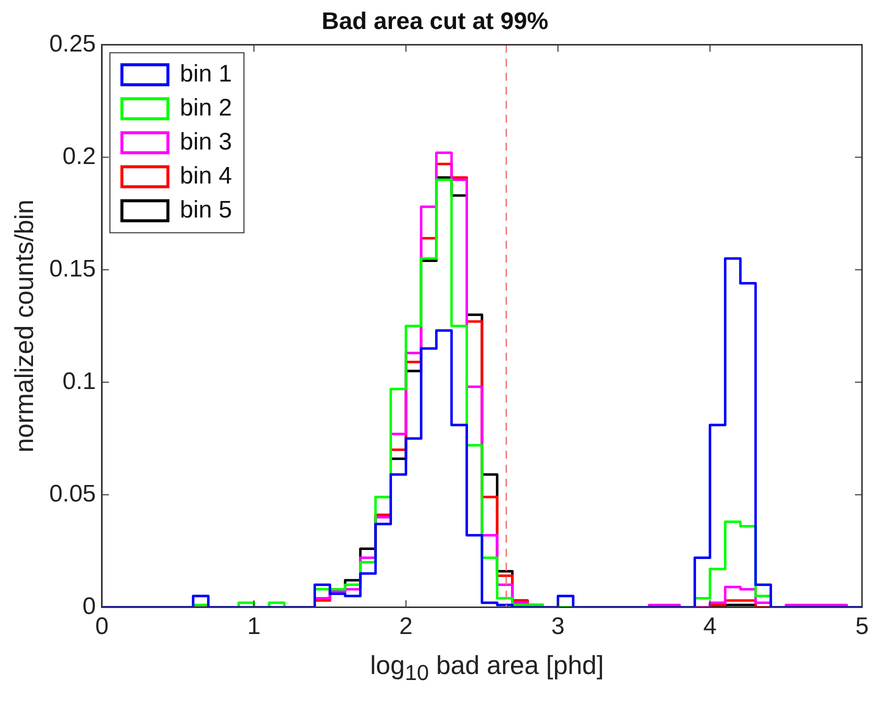  I want to click on x-axis-title: log$_{10}$ bad area [phd], so click(487, 668).